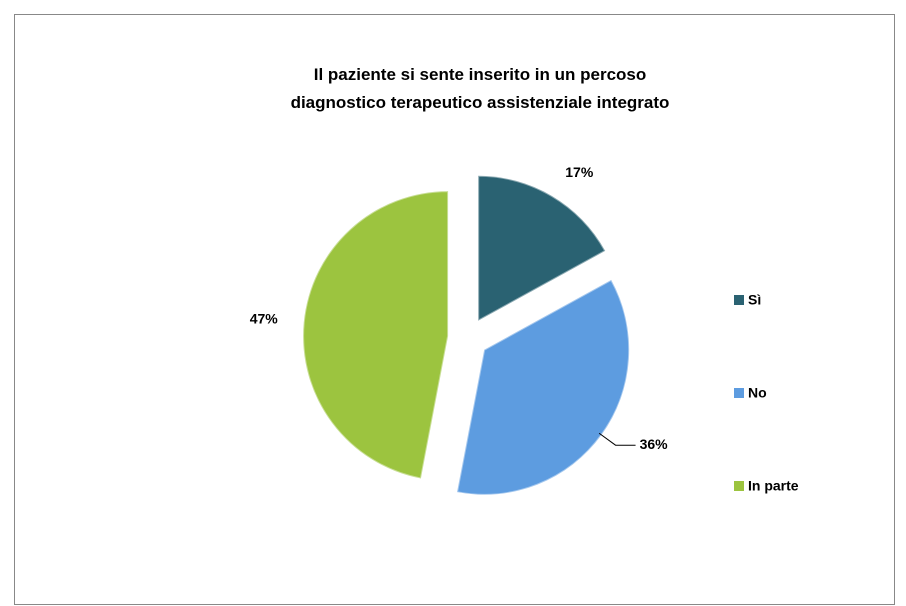  Describe the element at coordinates (264, 319) in the screenshot. I see `data-label: 47%` at that location.